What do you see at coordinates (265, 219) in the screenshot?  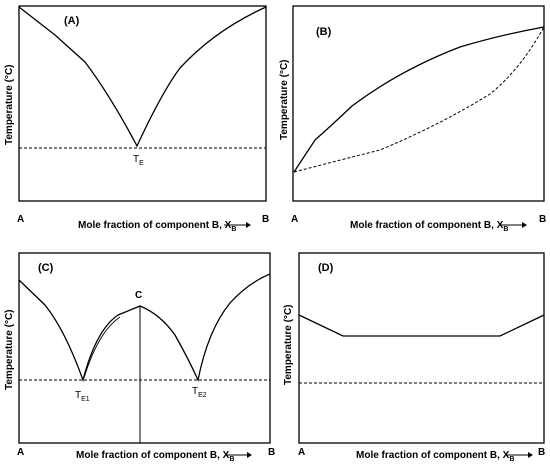 I see `panel-a-end-b: B` at bounding box center [265, 219].